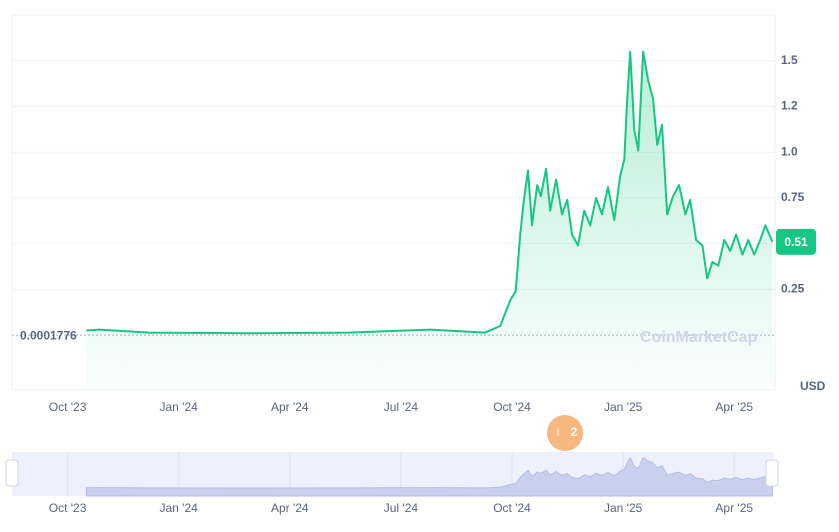 The image size is (839, 532). I want to click on watermark: CoinMarketCap, so click(699, 337).